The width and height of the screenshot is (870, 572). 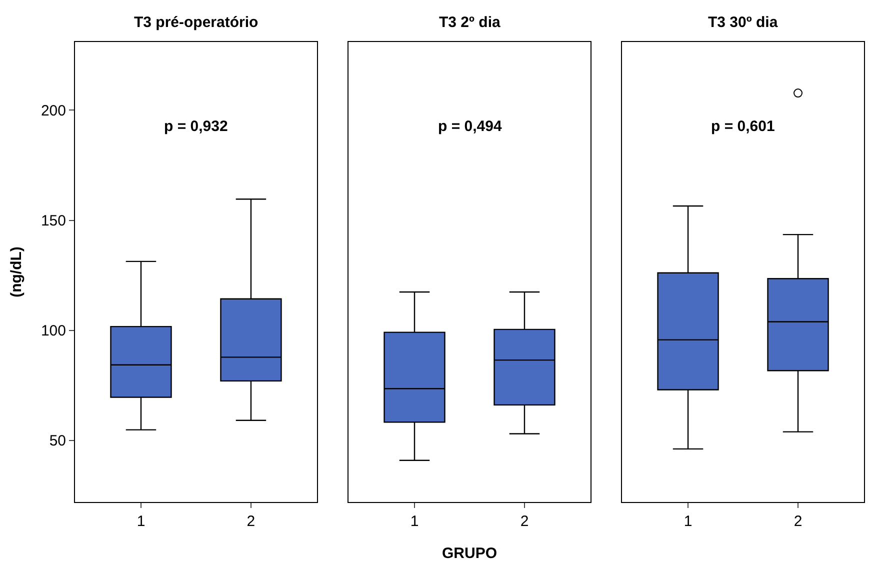 I want to click on y-tick-label: 200, so click(x=53, y=111).